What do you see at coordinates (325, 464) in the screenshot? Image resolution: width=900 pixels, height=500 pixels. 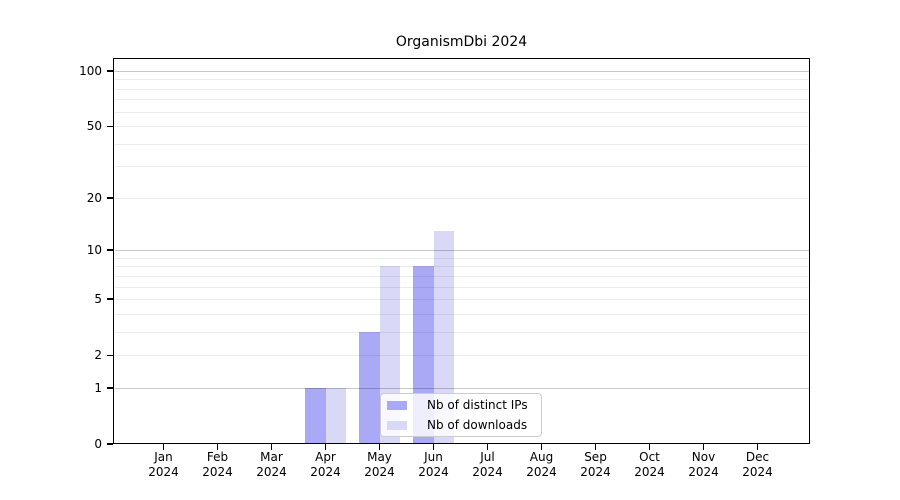 I see `x-tick-label-3: Apr 2024` at bounding box center [325, 464].